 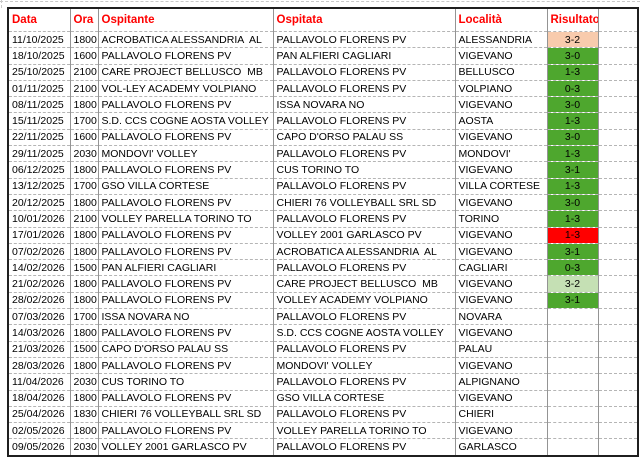 I want to click on away-team-cell: ACROBATICA ALESSANDRIA AL, so click(x=364, y=252).